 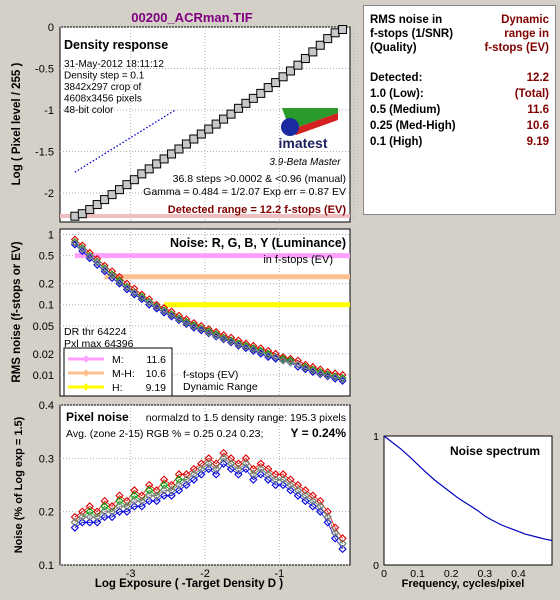 I want to click on pixel-noise-xlabel: Log Exposure ( -Target Density D ), so click(x=189, y=584).